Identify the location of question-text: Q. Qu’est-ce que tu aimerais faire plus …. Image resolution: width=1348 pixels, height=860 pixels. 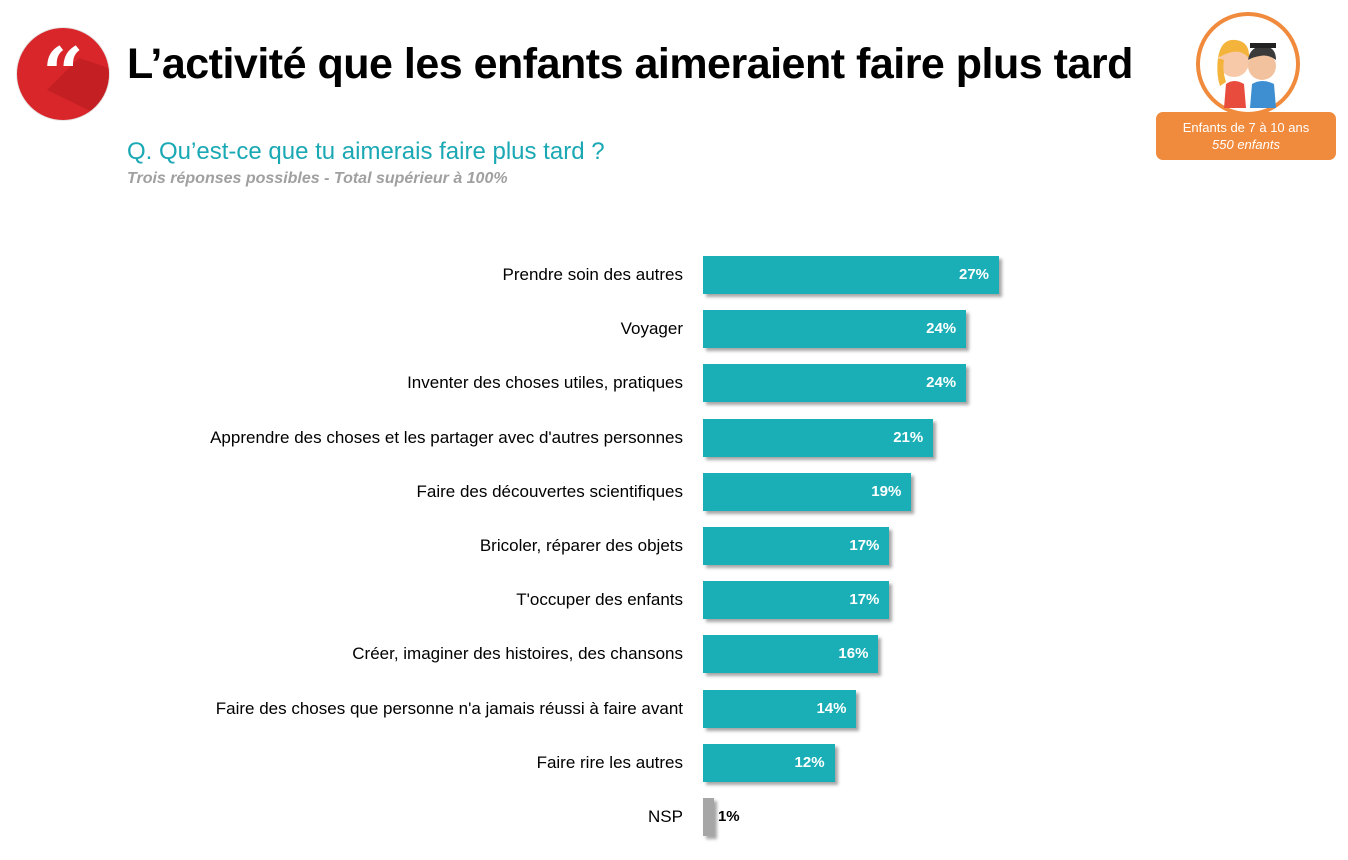
(366, 151).